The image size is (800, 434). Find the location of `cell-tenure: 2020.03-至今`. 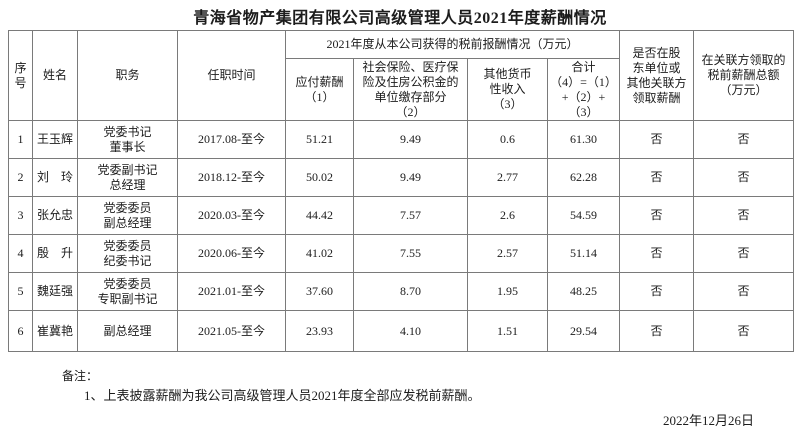

cell-tenure: 2020.03-至今 is located at coordinates (231, 215).